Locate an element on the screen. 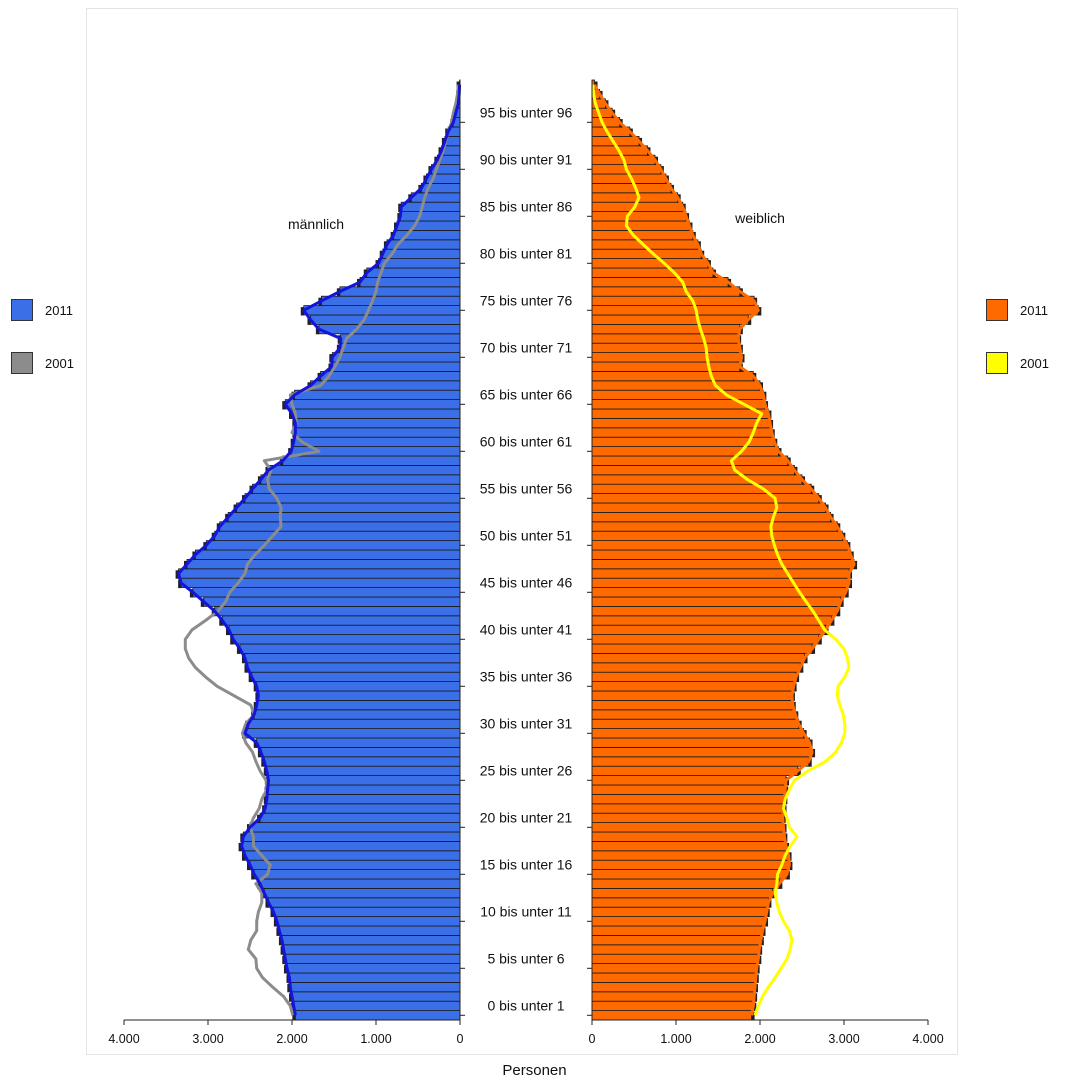 The image size is (1069, 1081). age-label: 25 bis unter 26 is located at coordinates (526, 770).